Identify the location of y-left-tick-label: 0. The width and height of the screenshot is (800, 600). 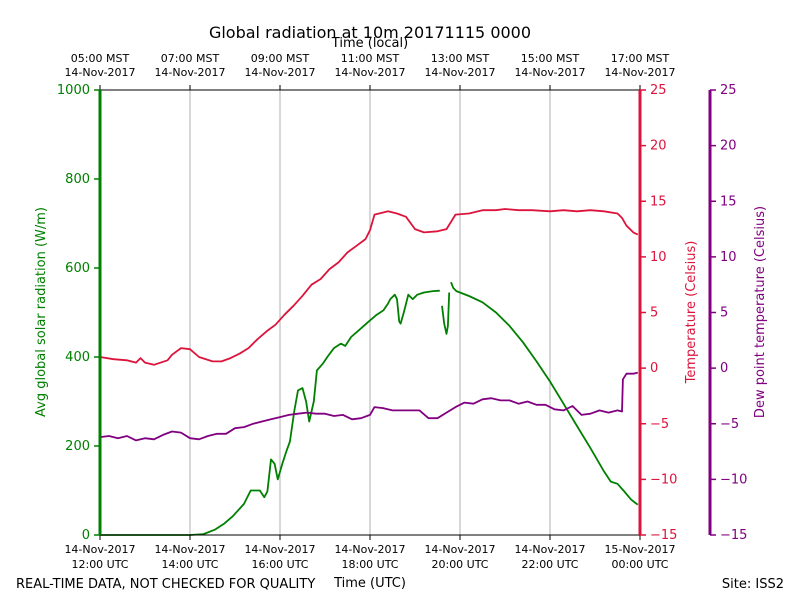
(86, 535).